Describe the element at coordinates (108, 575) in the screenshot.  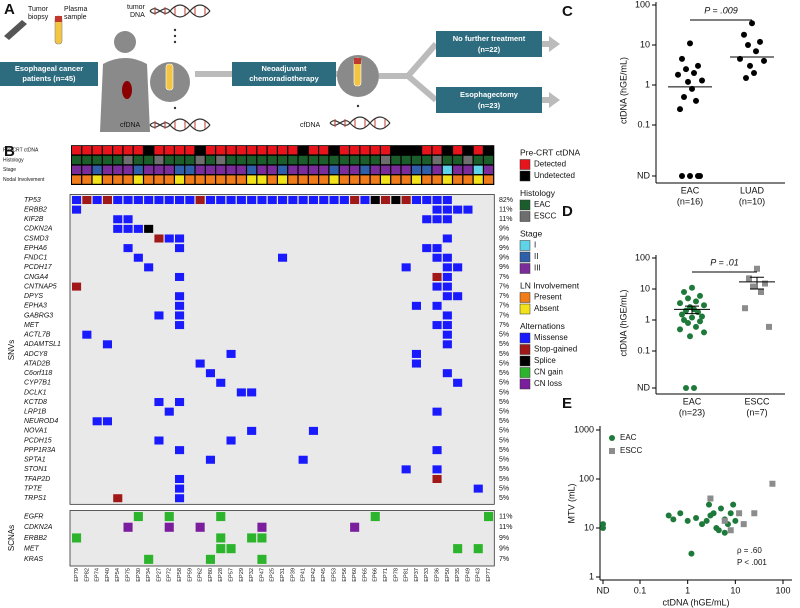
I see `sample-label: EP40` at that location.